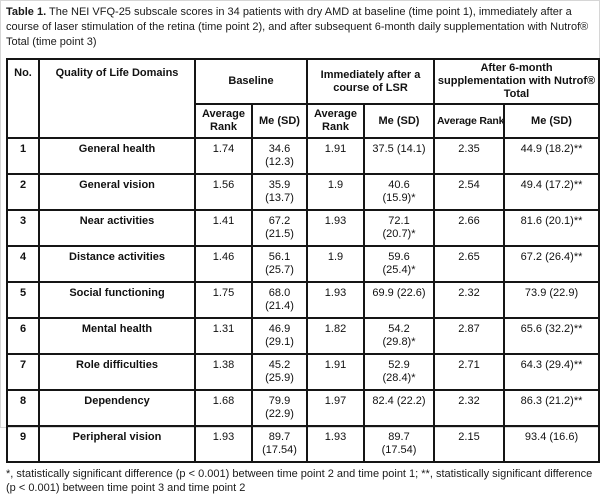 This screenshot has width=600, height=495. What do you see at coordinates (279, 300) in the screenshot?
I see `baseline-me-cell: 68.0 (21.4)` at bounding box center [279, 300].